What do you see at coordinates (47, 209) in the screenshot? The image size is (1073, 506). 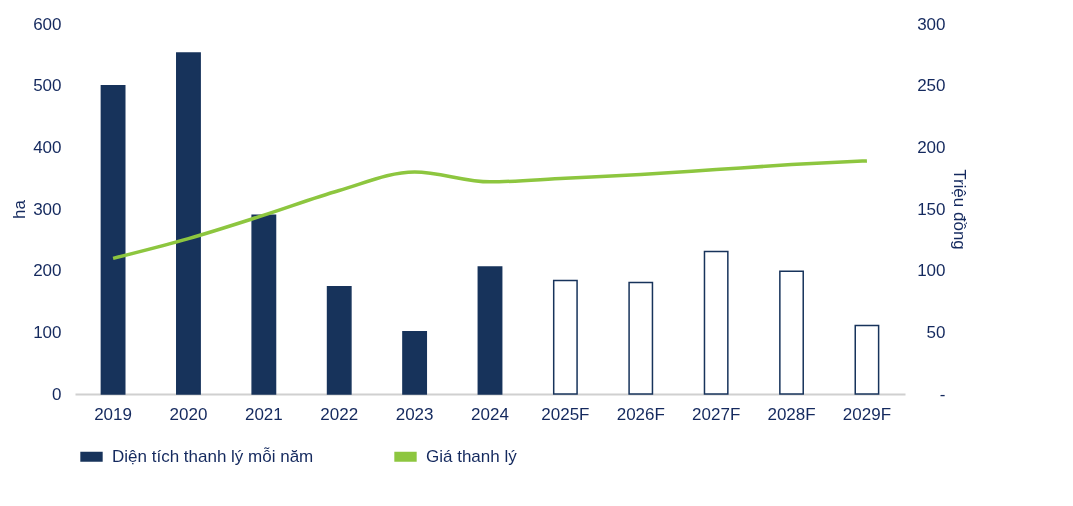 I see `y-tick-label: 300` at bounding box center [47, 209].